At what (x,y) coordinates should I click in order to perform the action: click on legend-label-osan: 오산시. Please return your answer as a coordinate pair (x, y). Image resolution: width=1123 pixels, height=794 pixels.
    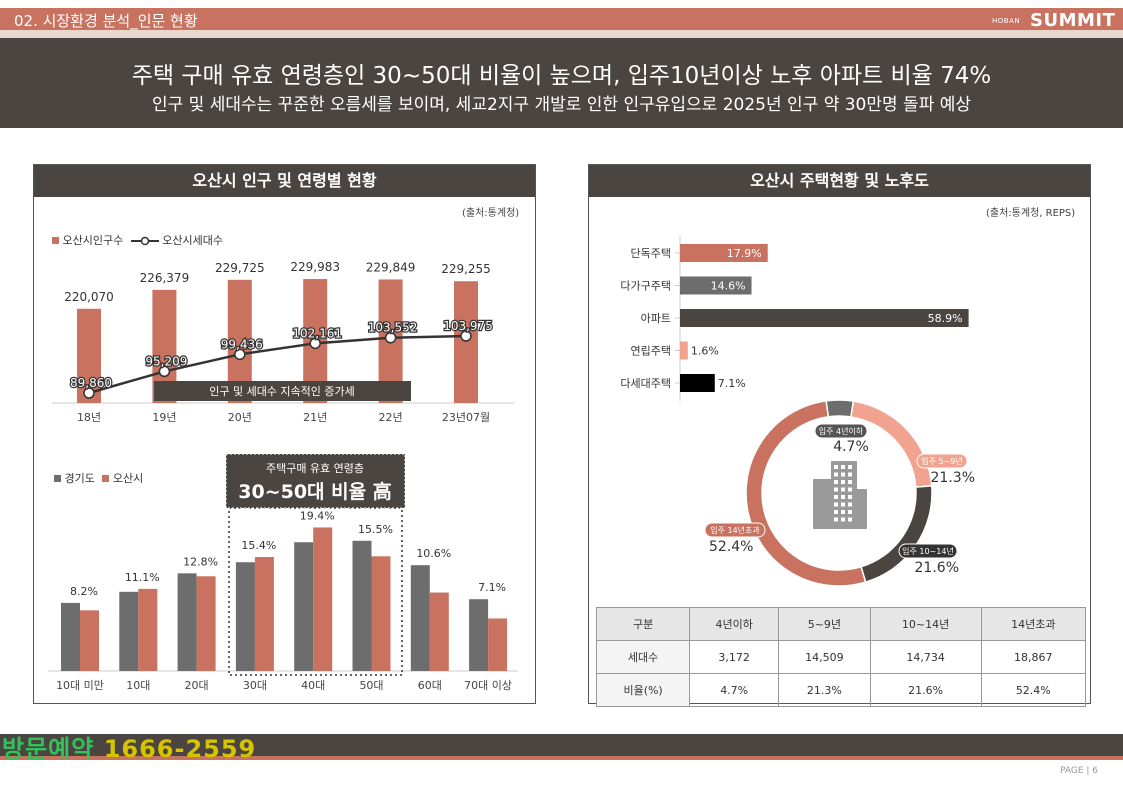
    Looking at the image, I should click on (128, 478).